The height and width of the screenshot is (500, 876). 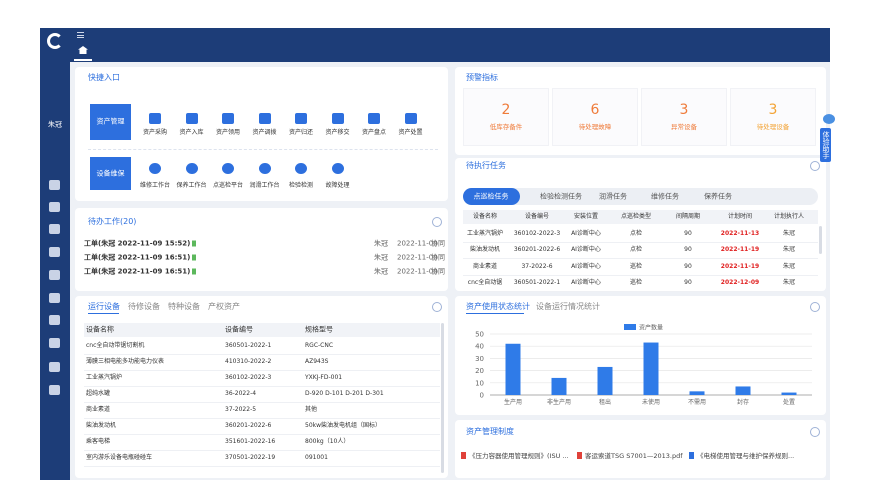 What do you see at coordinates (740, 282) in the screenshot?
I see `cell: 2022-12-09` at bounding box center [740, 282].